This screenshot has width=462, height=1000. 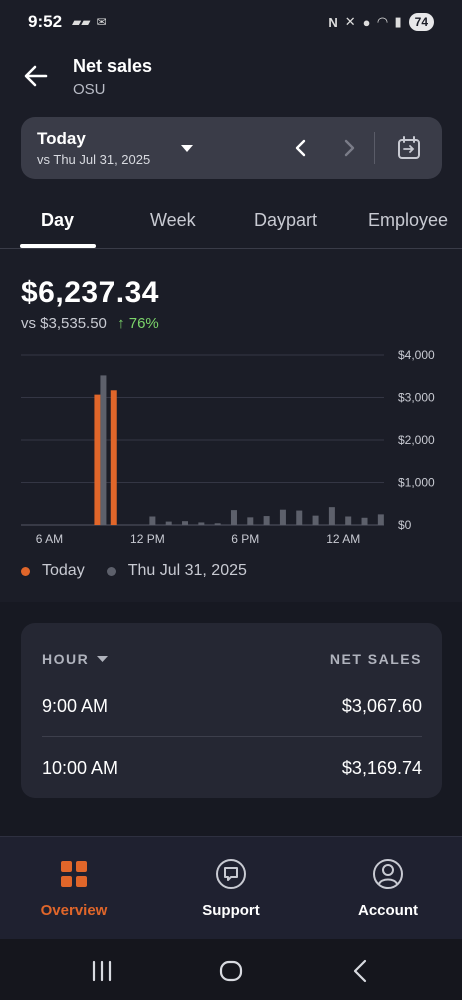 I want to click on legend-item-today: Today, so click(x=53, y=571).